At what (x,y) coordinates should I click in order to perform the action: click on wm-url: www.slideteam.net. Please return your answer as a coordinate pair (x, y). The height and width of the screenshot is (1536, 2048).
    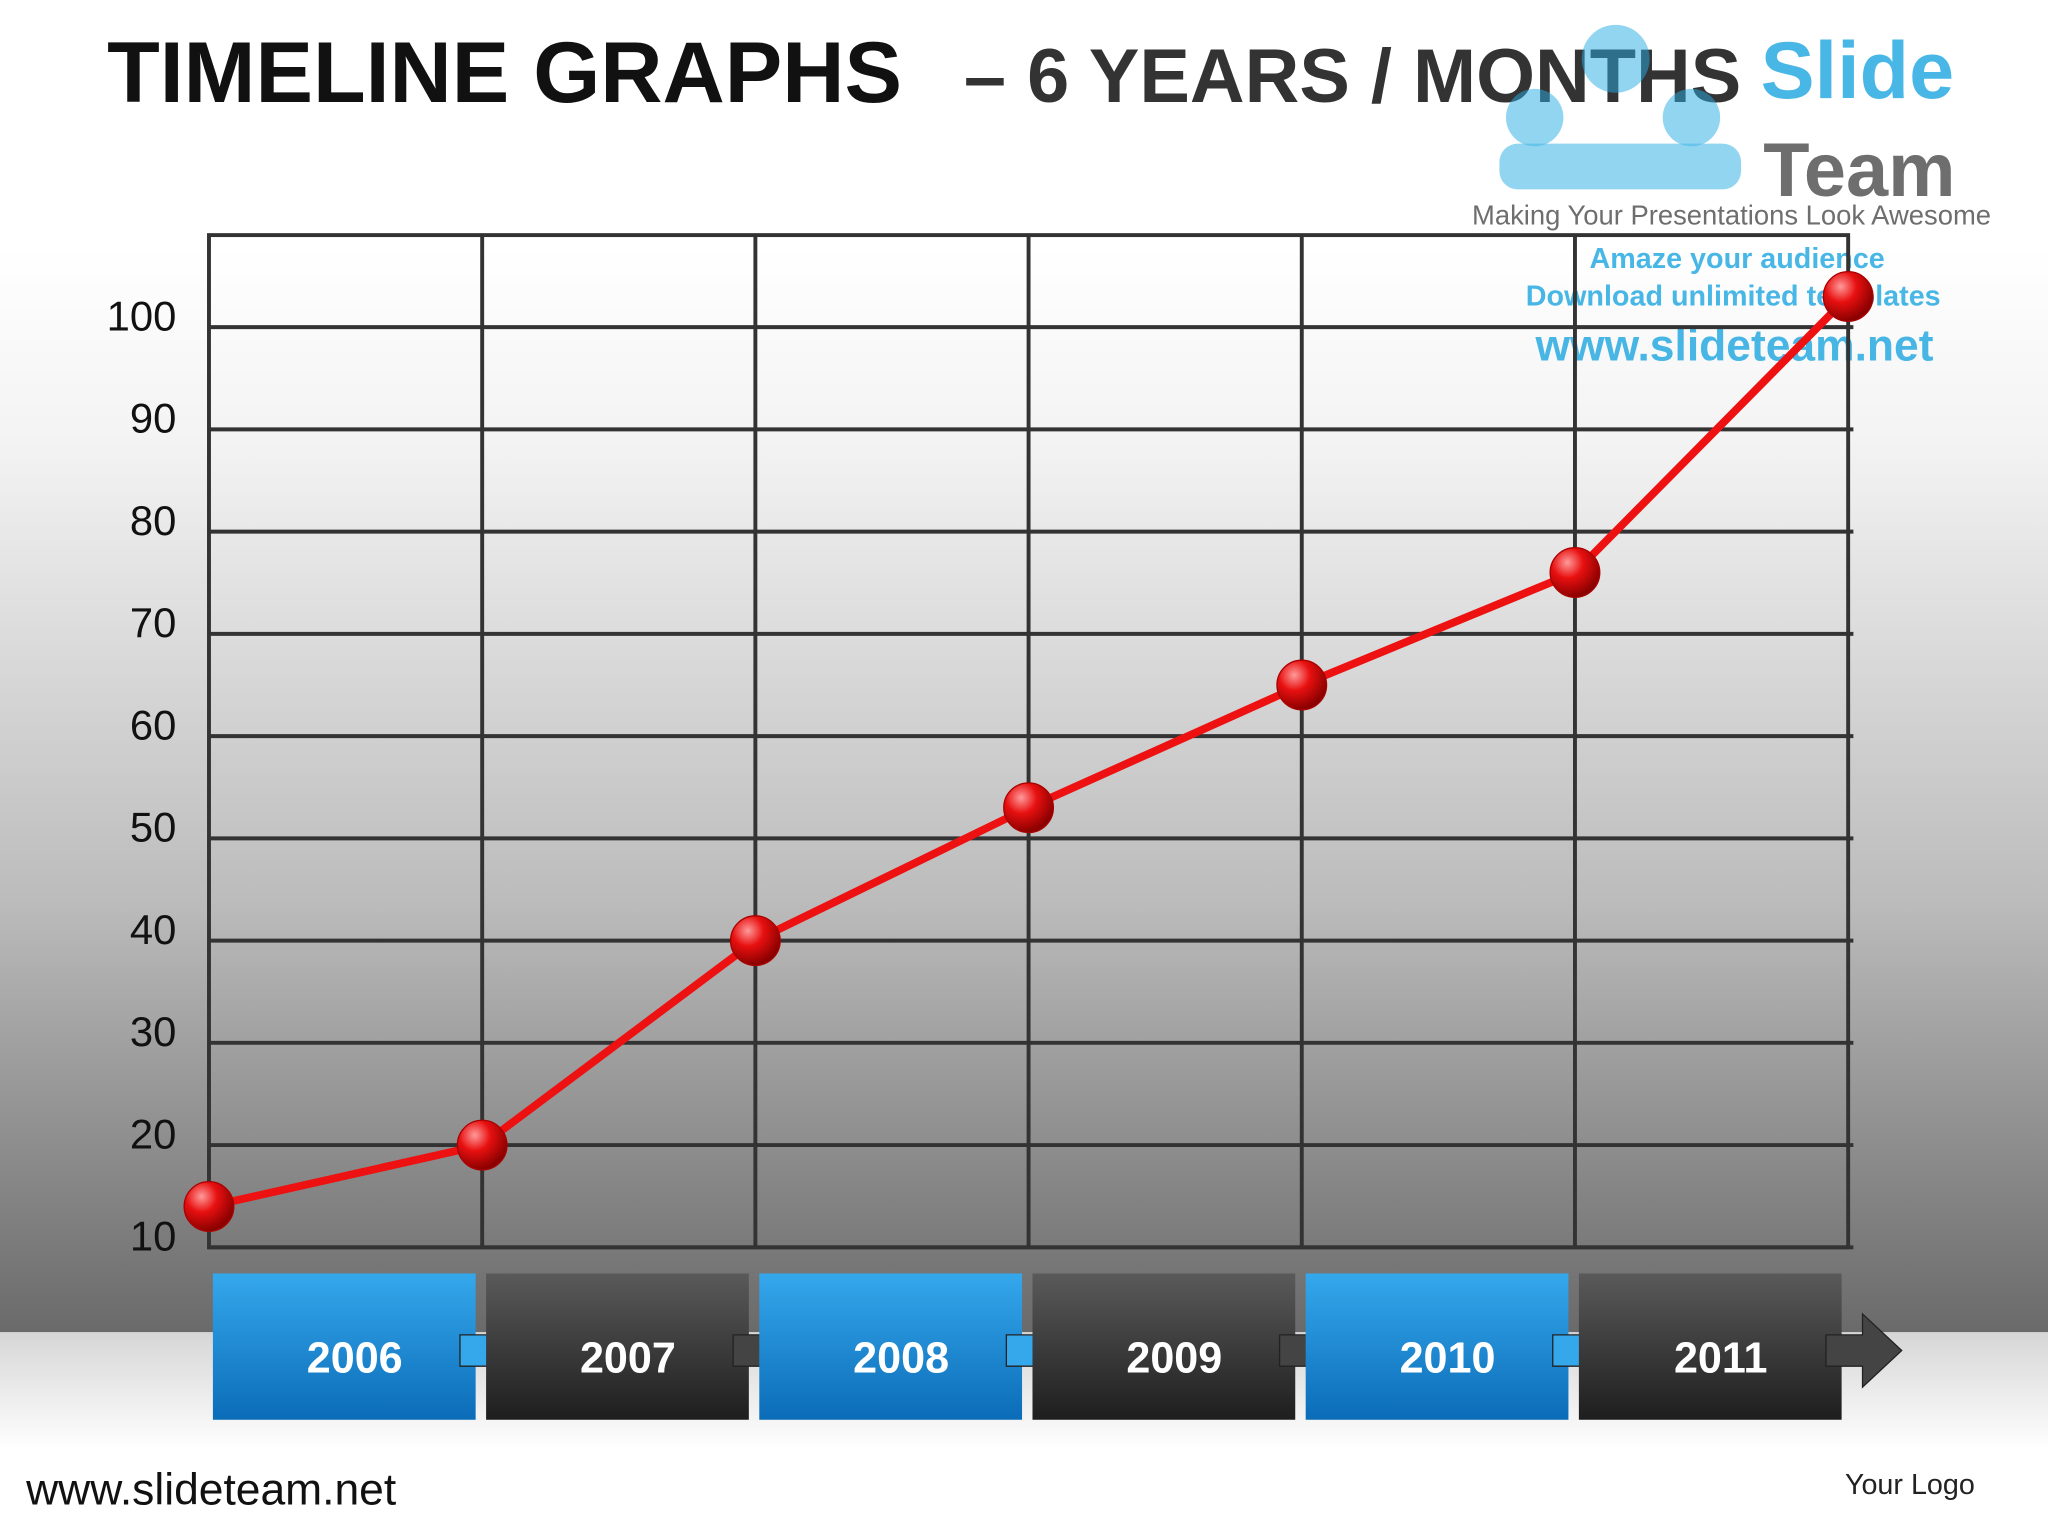
    Looking at the image, I should click on (1734, 345).